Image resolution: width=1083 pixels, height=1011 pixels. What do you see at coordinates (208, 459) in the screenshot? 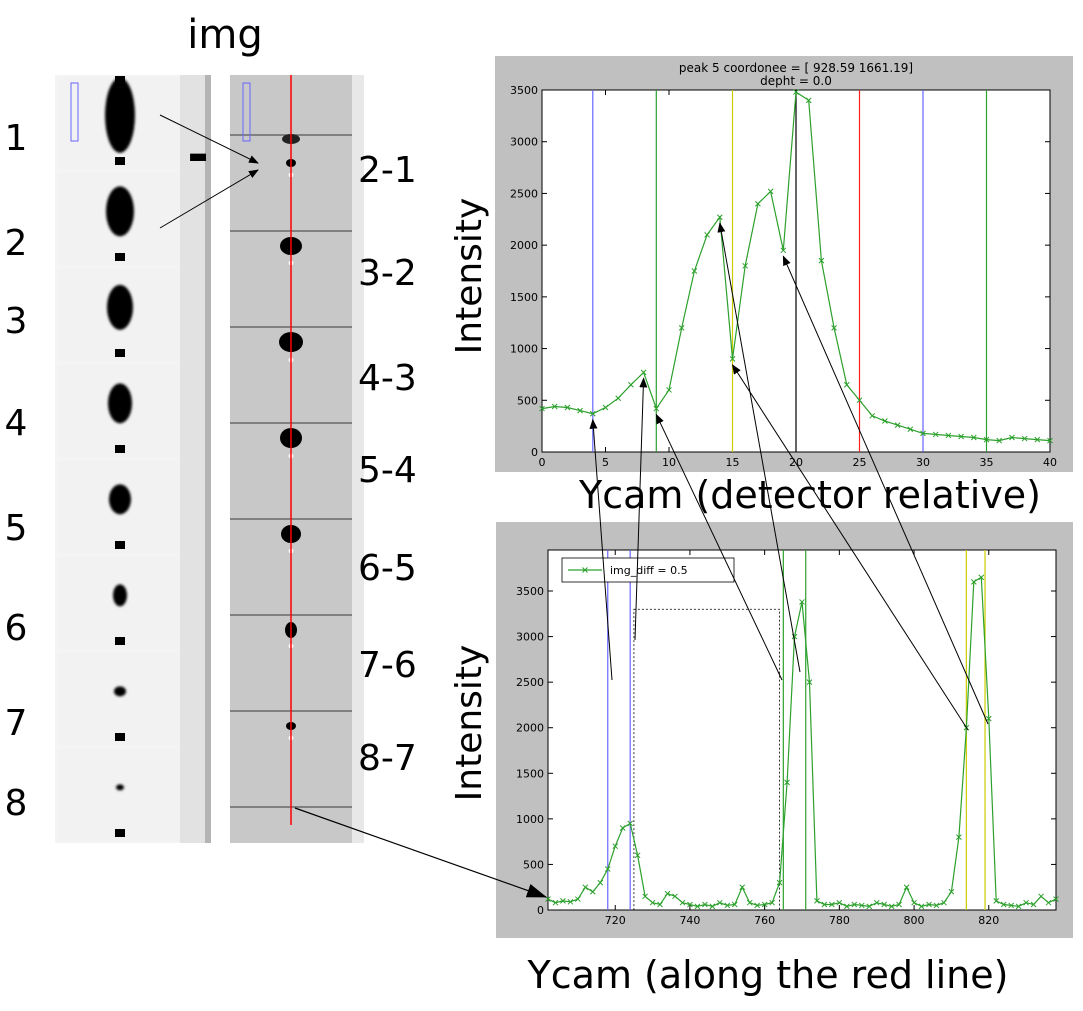
I see `image-strip-divider` at bounding box center [208, 459].